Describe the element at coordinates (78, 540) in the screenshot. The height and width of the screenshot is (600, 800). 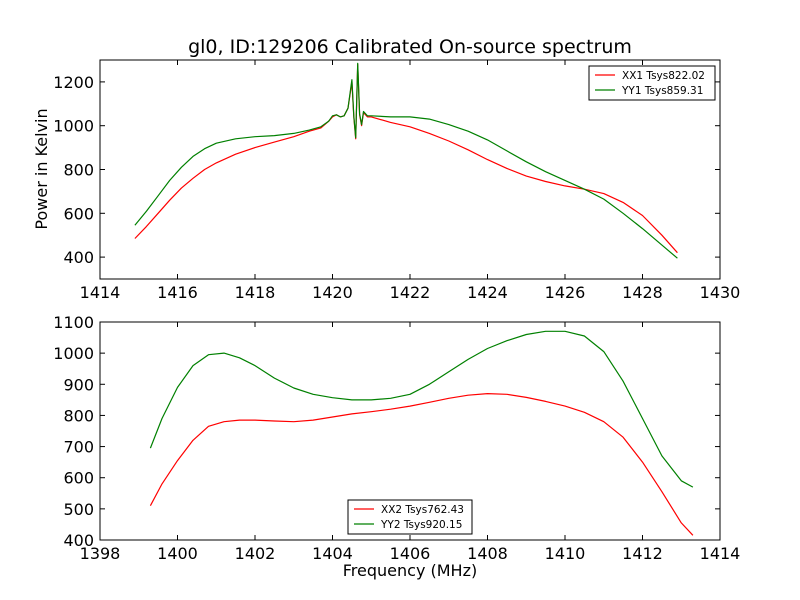
I see `bottom-y-tick-label: 400` at that location.